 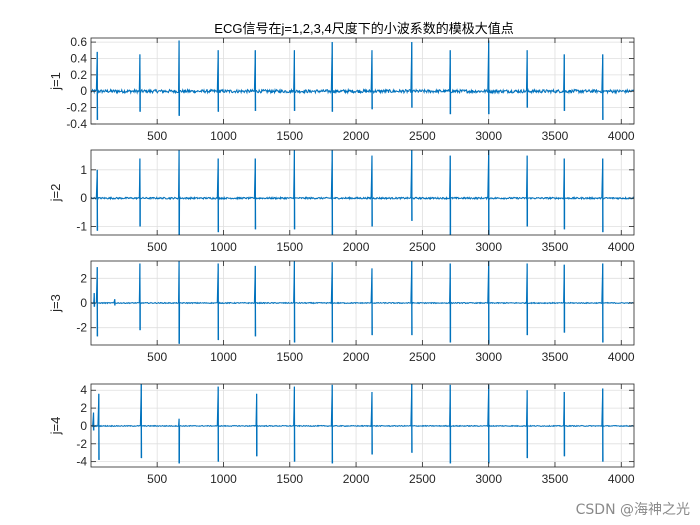 What do you see at coordinates (76, 124) in the screenshot?
I see `y-tick-label: -0.4` at bounding box center [76, 124].